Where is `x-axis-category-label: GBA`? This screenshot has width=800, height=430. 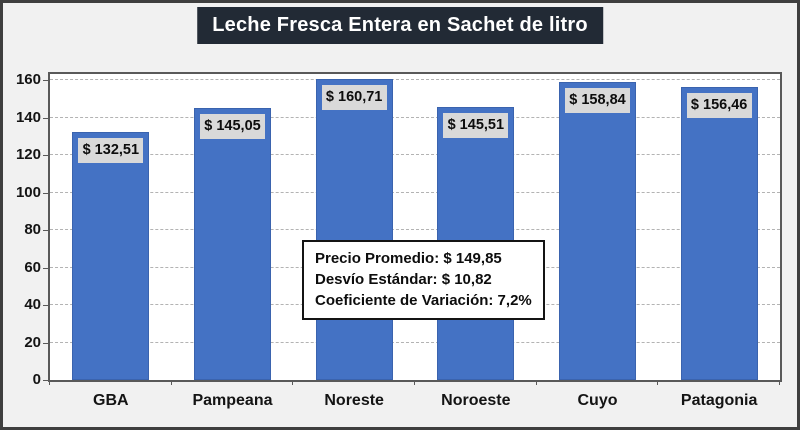 x-axis-category-label: GBA is located at coordinates (111, 400).